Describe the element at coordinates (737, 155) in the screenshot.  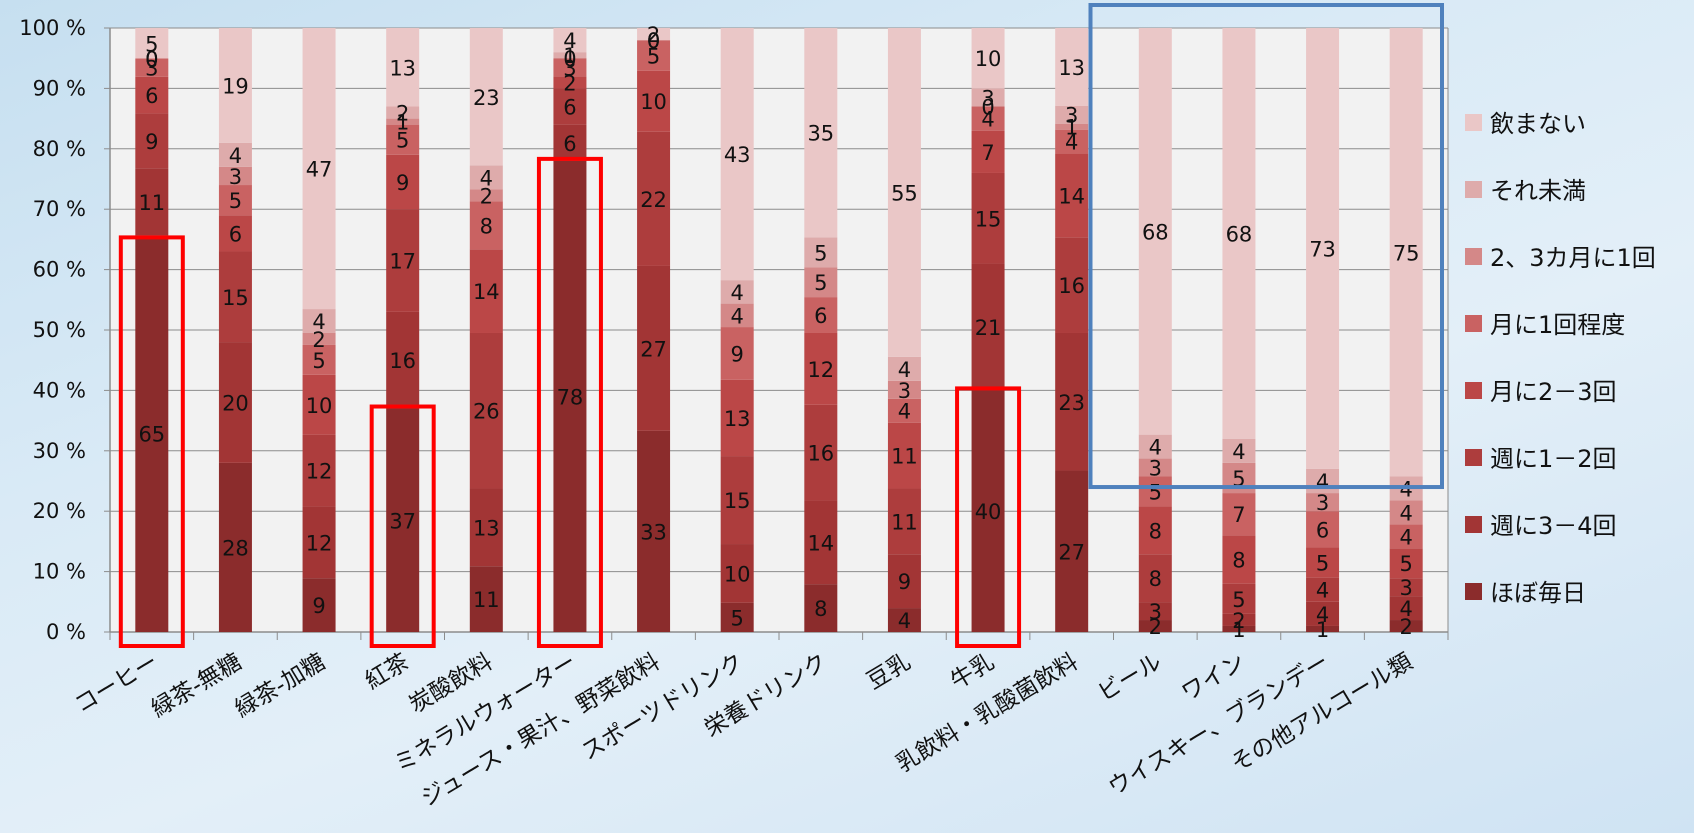
I see `data-label: 43` at that location.